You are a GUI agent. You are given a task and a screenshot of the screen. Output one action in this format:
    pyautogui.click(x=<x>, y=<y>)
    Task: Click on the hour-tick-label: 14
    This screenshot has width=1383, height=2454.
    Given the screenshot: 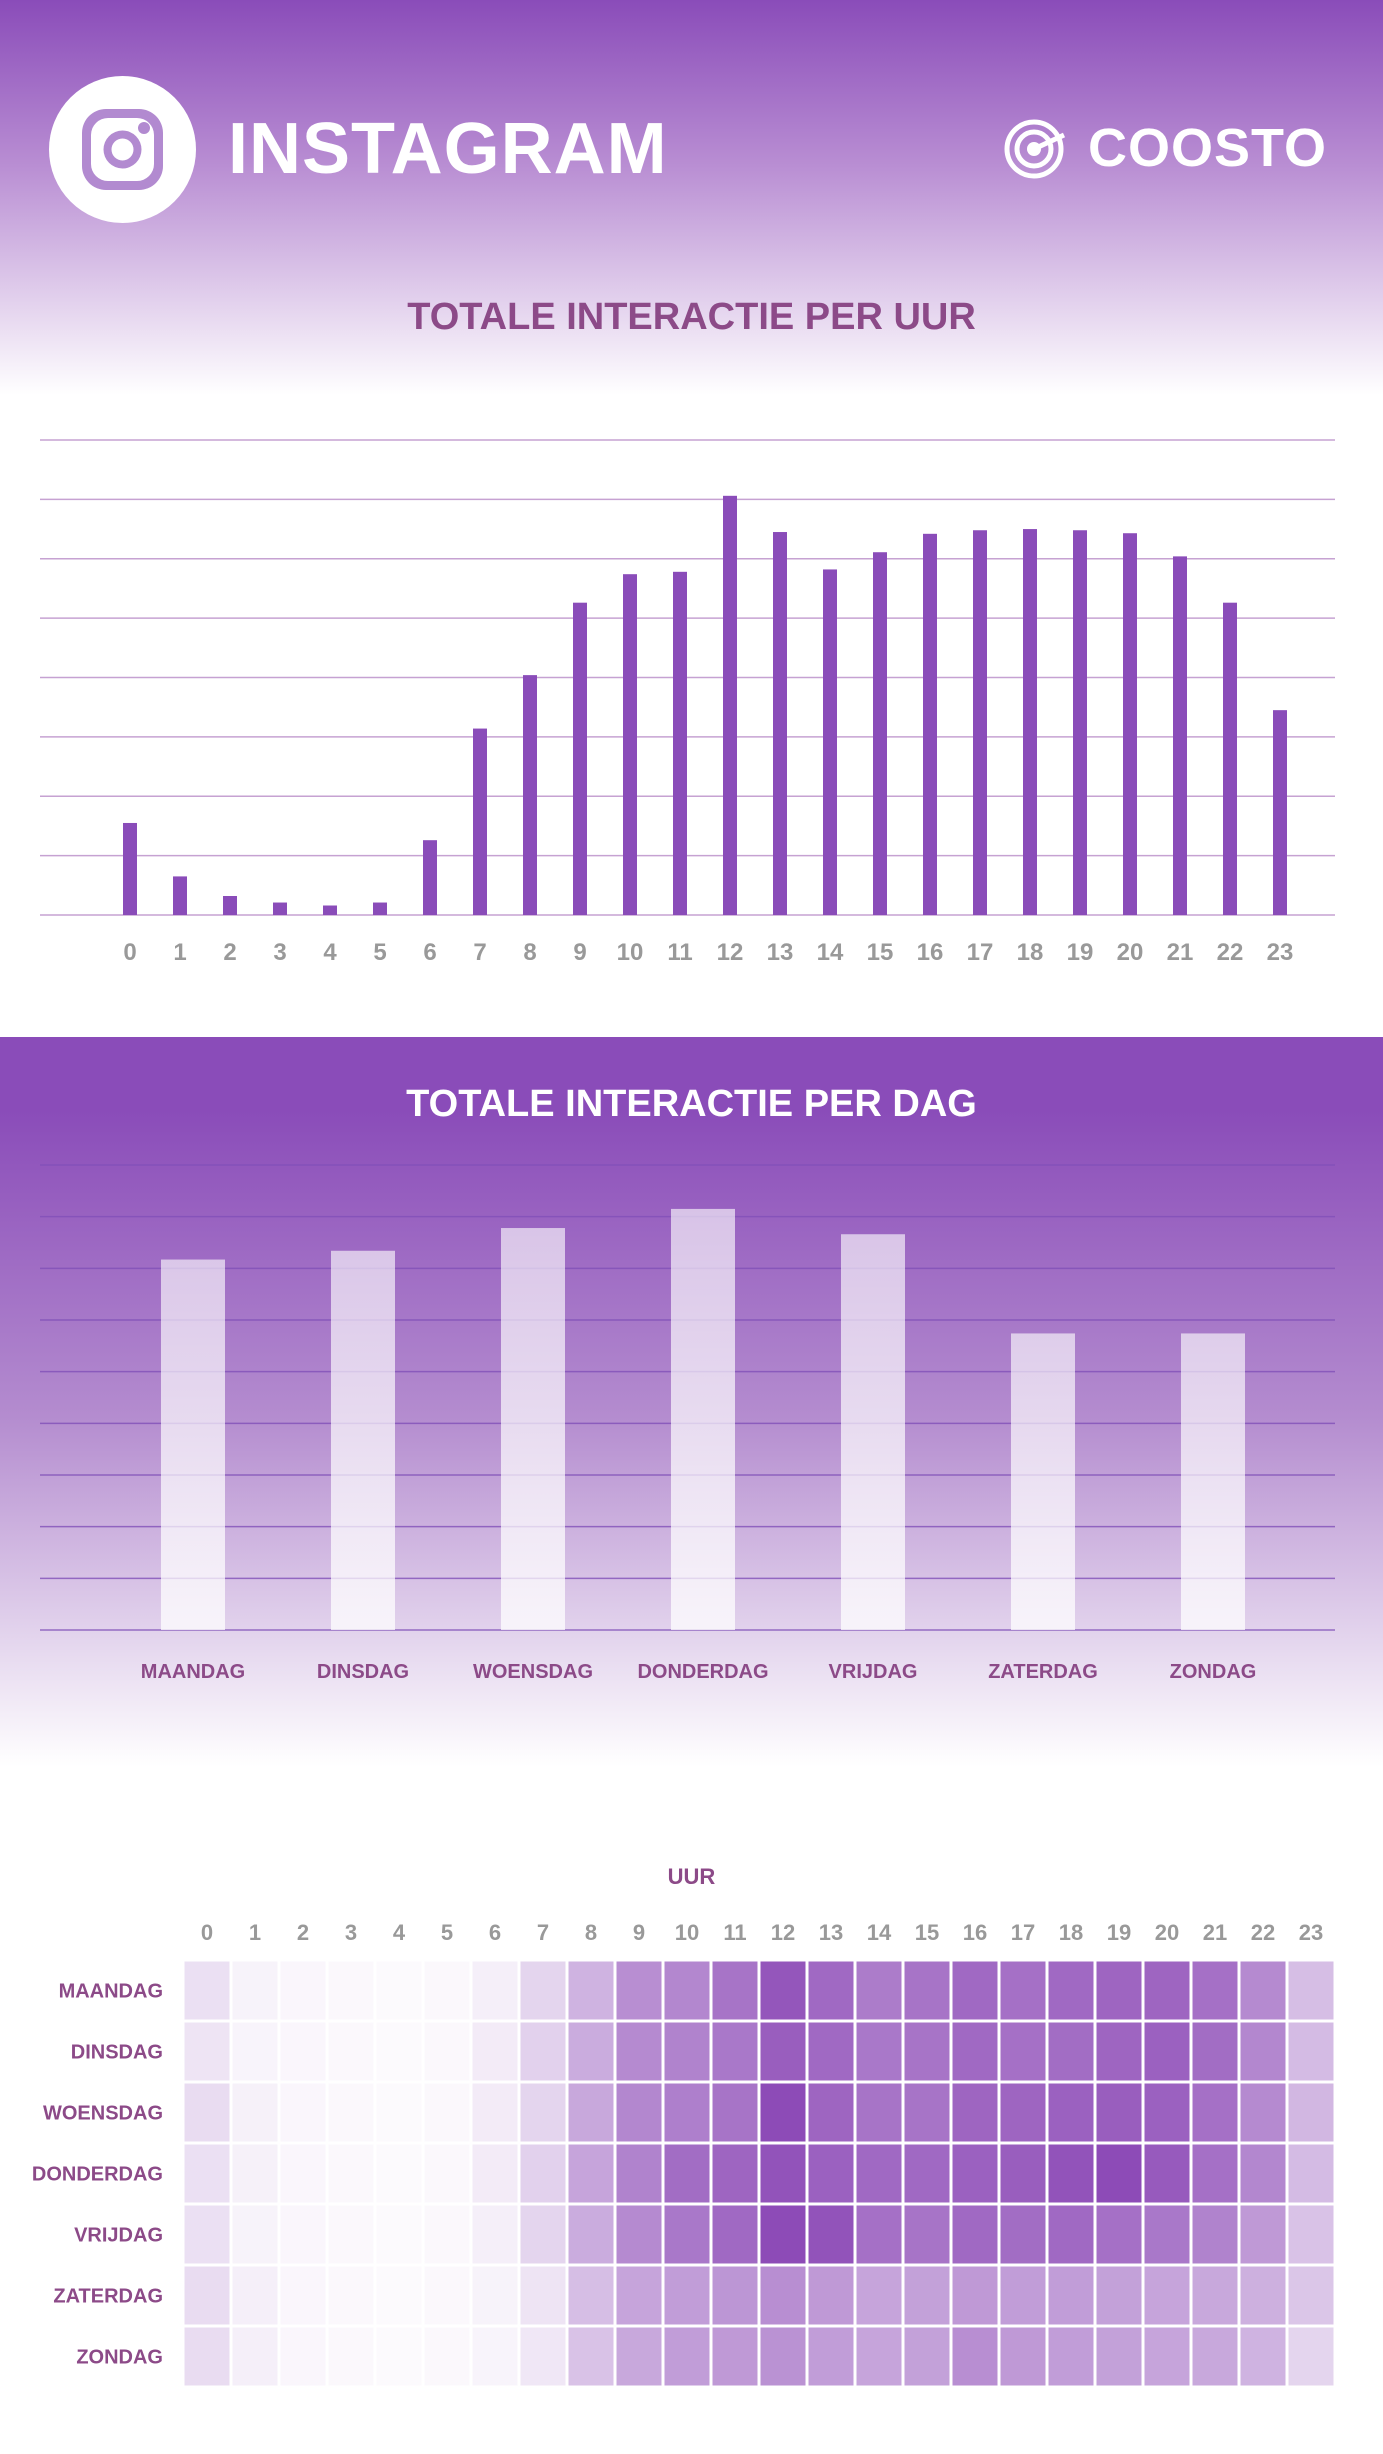 What is the action you would take?
    pyautogui.click(x=830, y=952)
    